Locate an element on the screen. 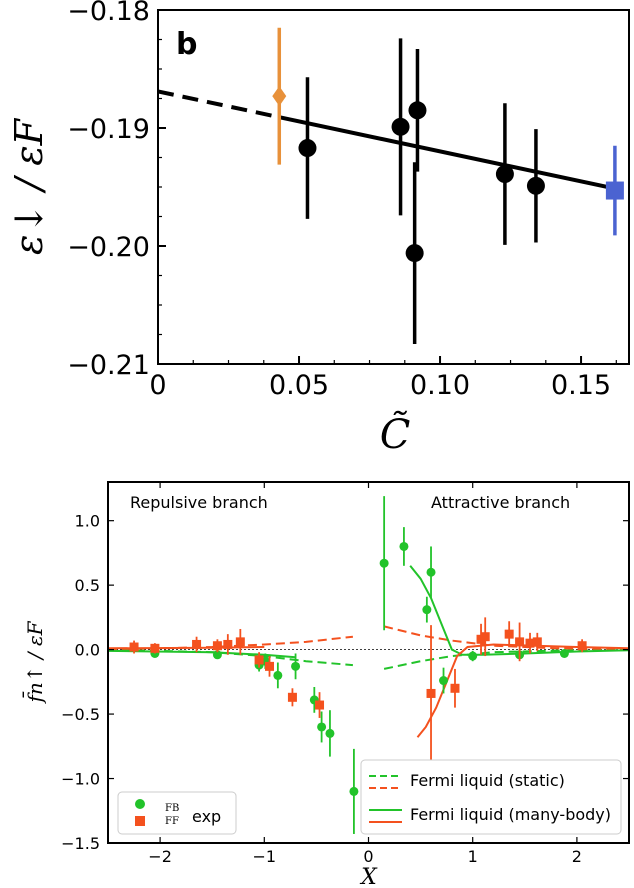 The height and width of the screenshot is (888, 634). bottom-x-tick-label: 1 is located at coordinates (473, 856).